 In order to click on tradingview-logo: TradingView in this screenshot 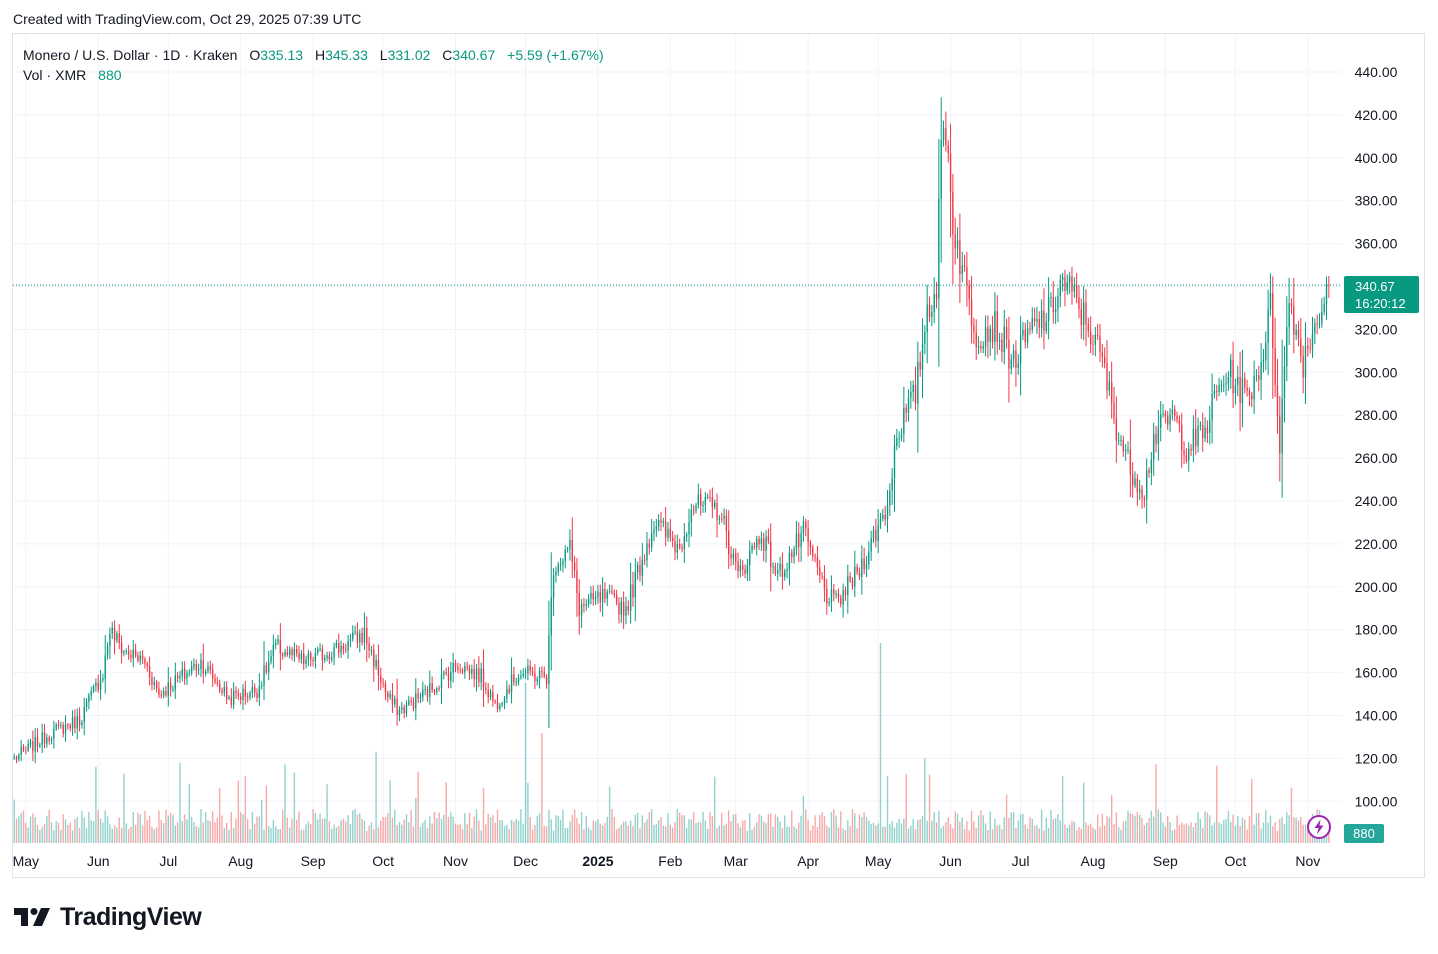, I will do `click(108, 917)`.